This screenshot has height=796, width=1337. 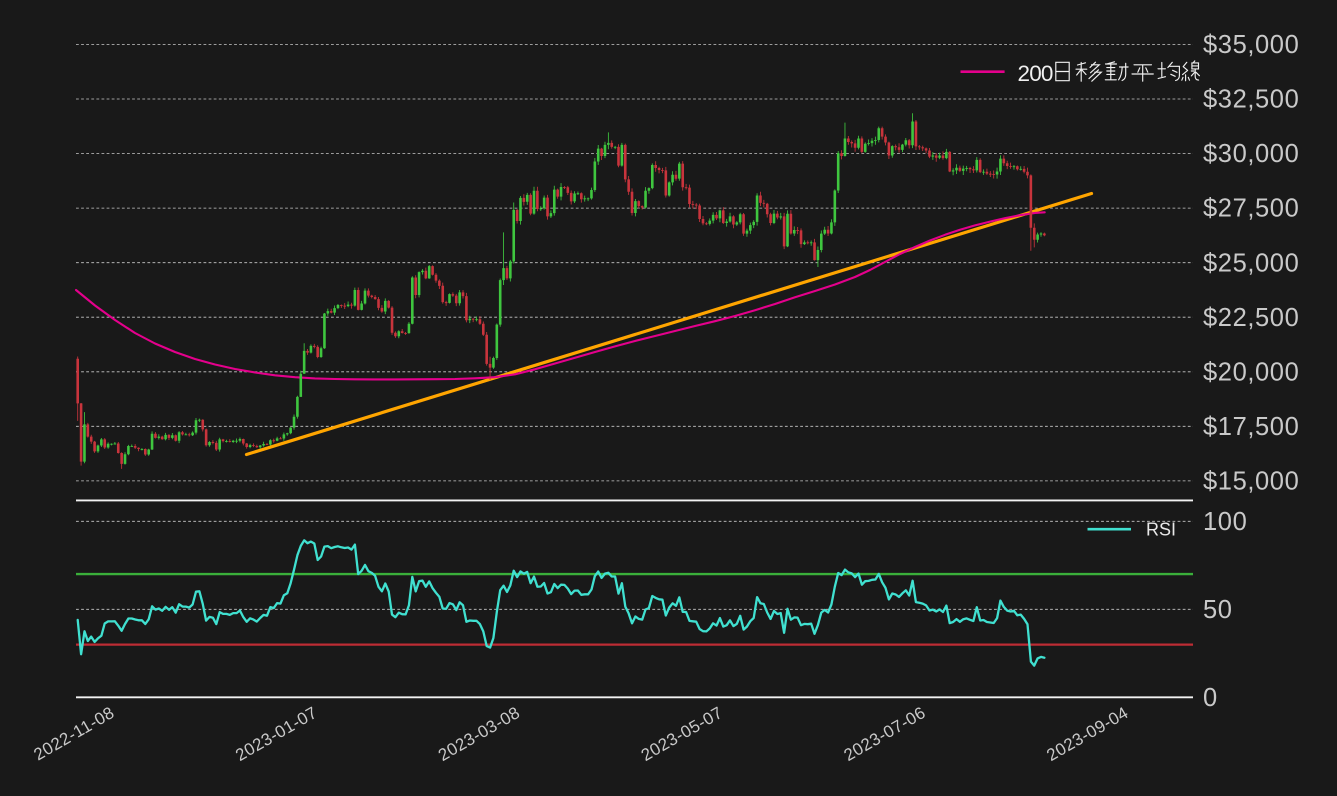 What do you see at coordinates (1161, 530) in the screenshot?
I see `svg-text: RSI` at bounding box center [1161, 530].